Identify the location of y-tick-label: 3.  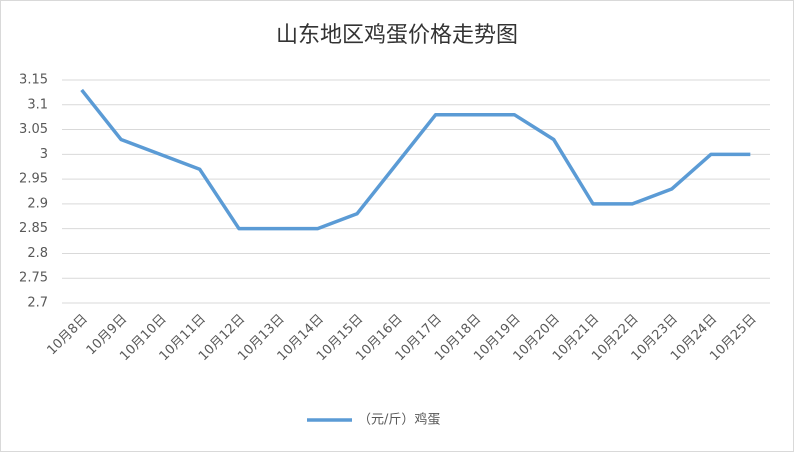
(44, 154).